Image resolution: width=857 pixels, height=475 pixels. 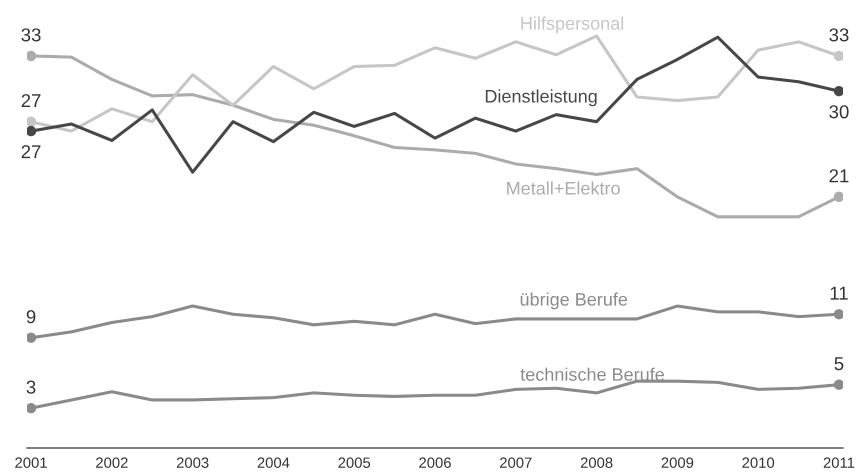 What do you see at coordinates (592, 374) in the screenshot?
I see `series-label: technische Berufe` at bounding box center [592, 374].